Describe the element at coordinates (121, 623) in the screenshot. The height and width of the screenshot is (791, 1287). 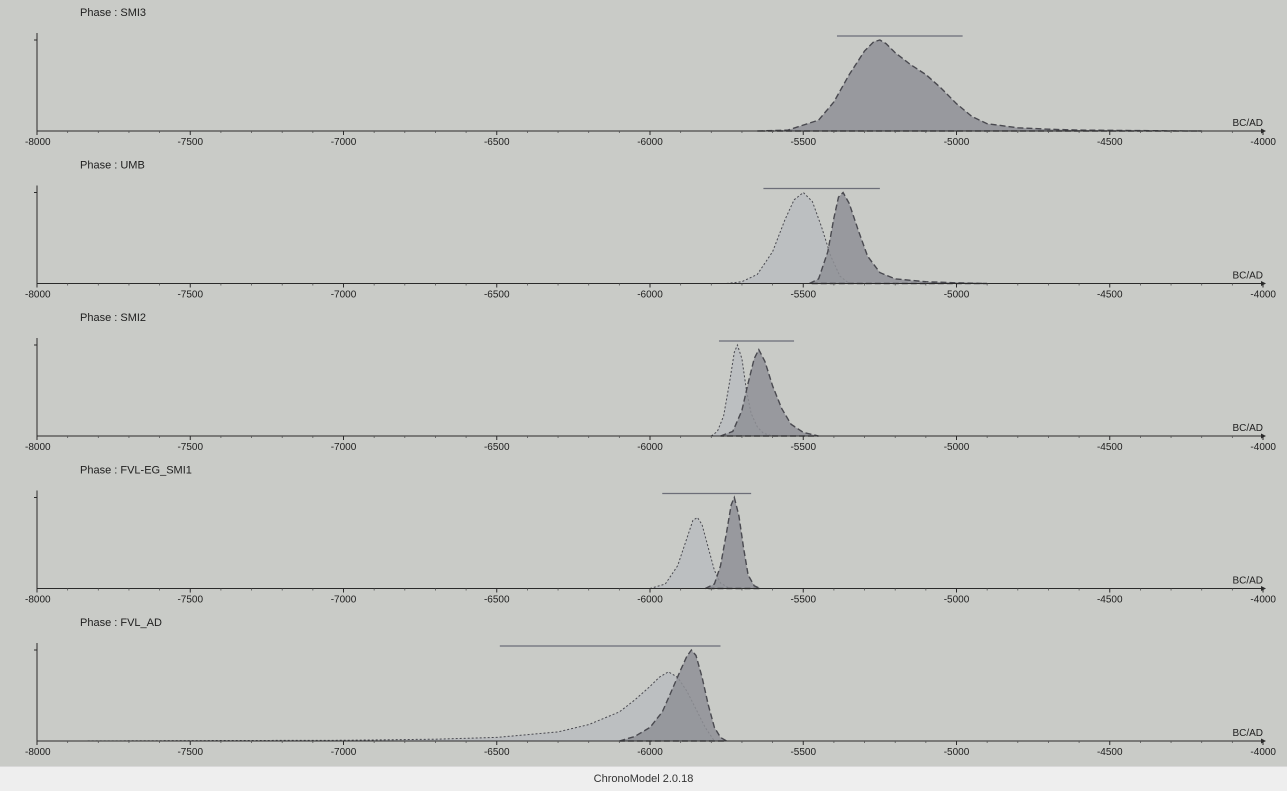
I see `phase-title: Phase : FVL_AD` at that location.